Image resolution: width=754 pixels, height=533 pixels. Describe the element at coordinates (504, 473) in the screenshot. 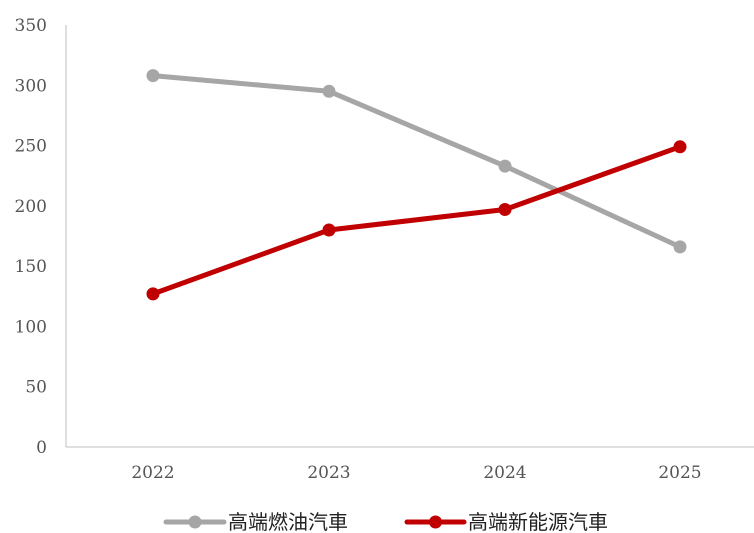

I see `x-tick-label: 2024` at that location.